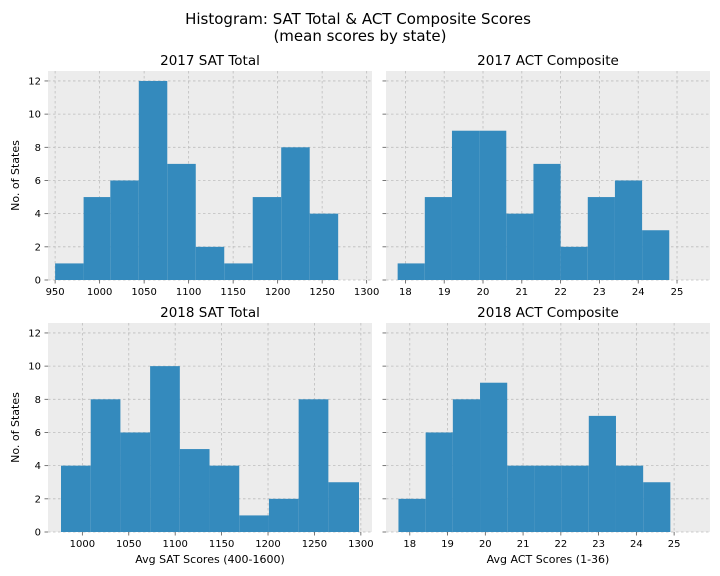  I want to click on x-axis-label: Avg ACT Scores (1-36), so click(548, 559).